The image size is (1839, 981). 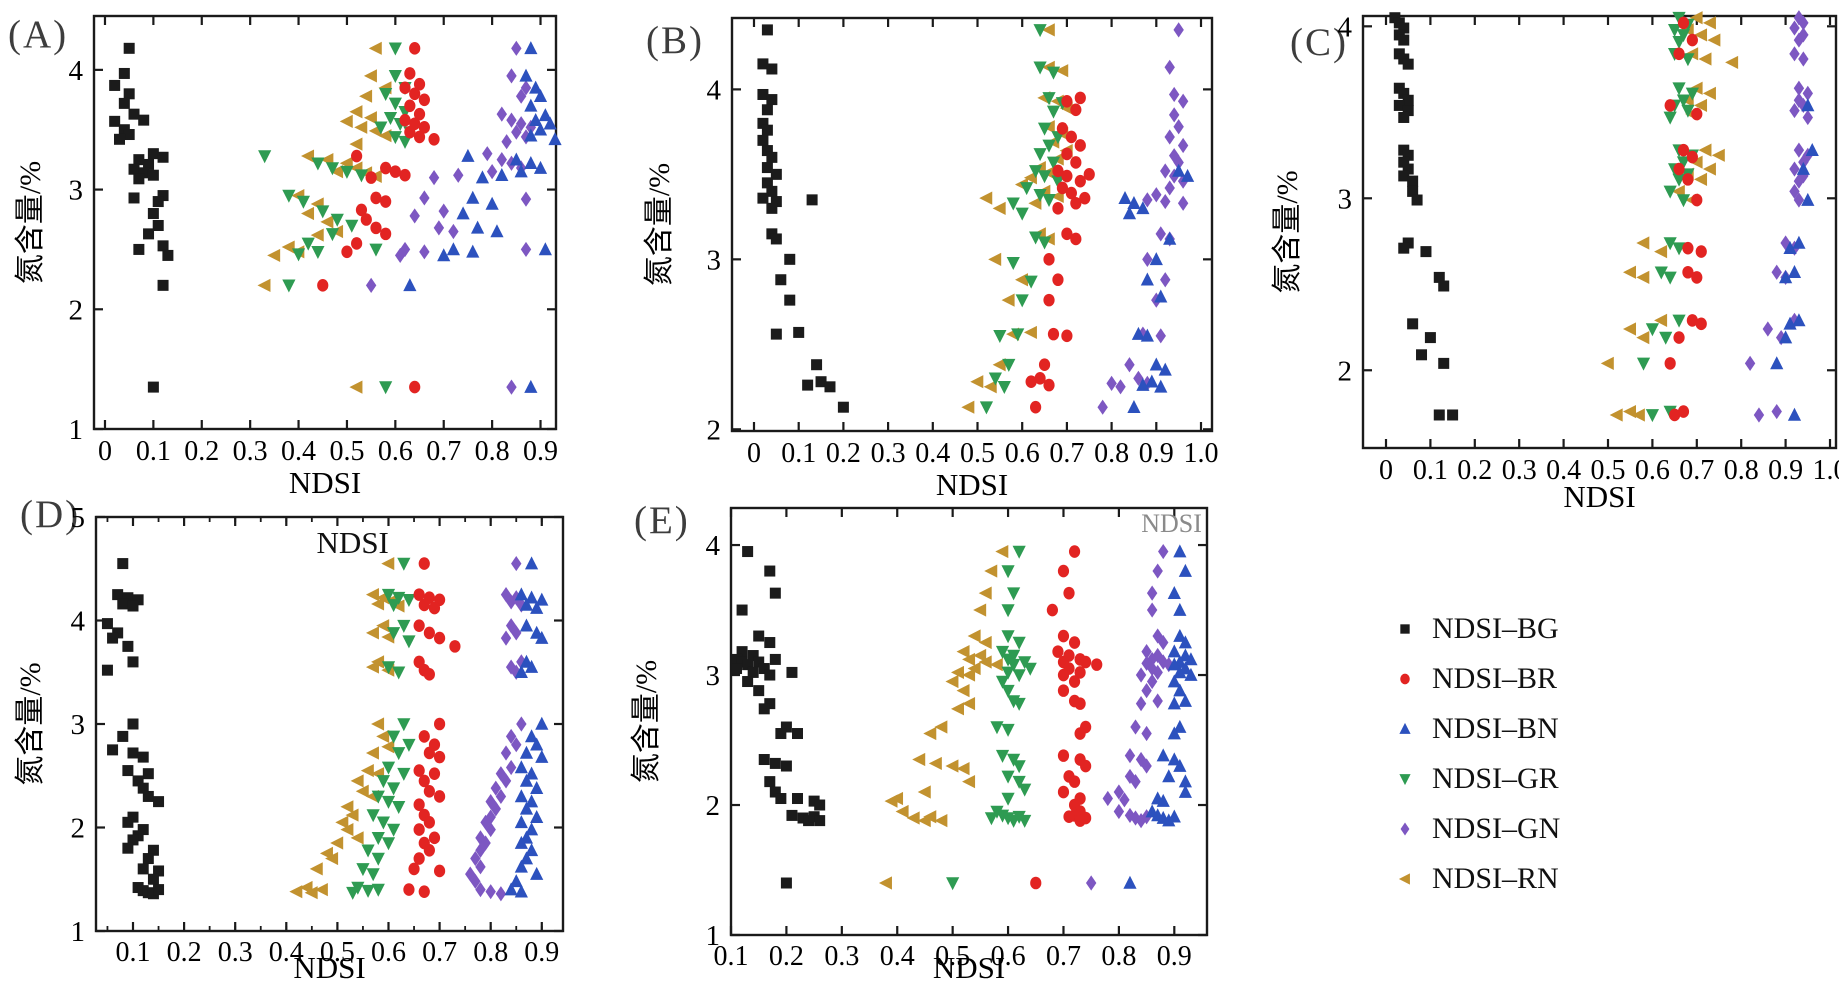 What do you see at coordinates (675, 40) in the screenshot?
I see `panel-b-letter: (B)` at bounding box center [675, 40].